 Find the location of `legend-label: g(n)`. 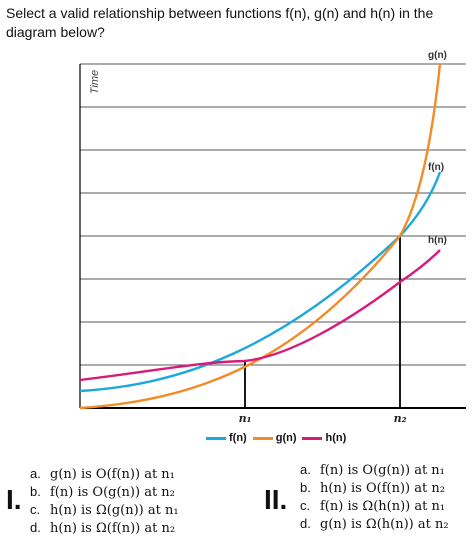

legend-label: g(n) is located at coordinates (286, 438).